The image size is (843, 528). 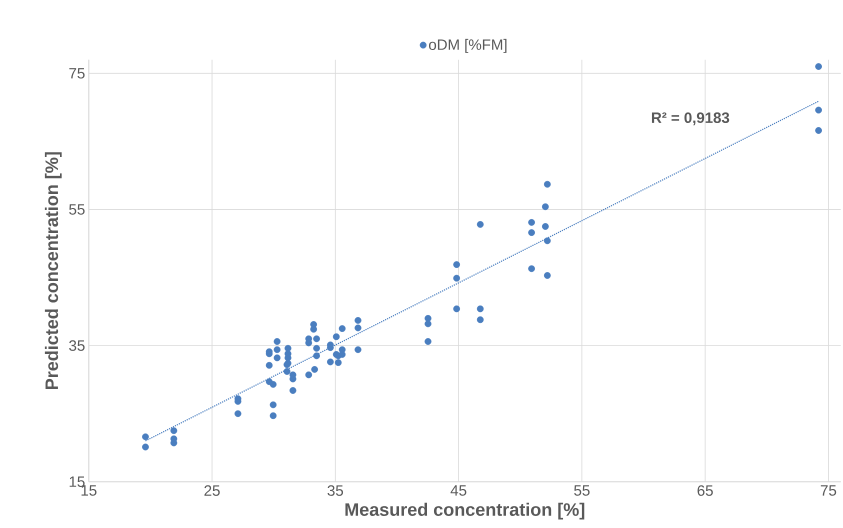 I want to click on x-tick-label: 25, so click(x=212, y=490).